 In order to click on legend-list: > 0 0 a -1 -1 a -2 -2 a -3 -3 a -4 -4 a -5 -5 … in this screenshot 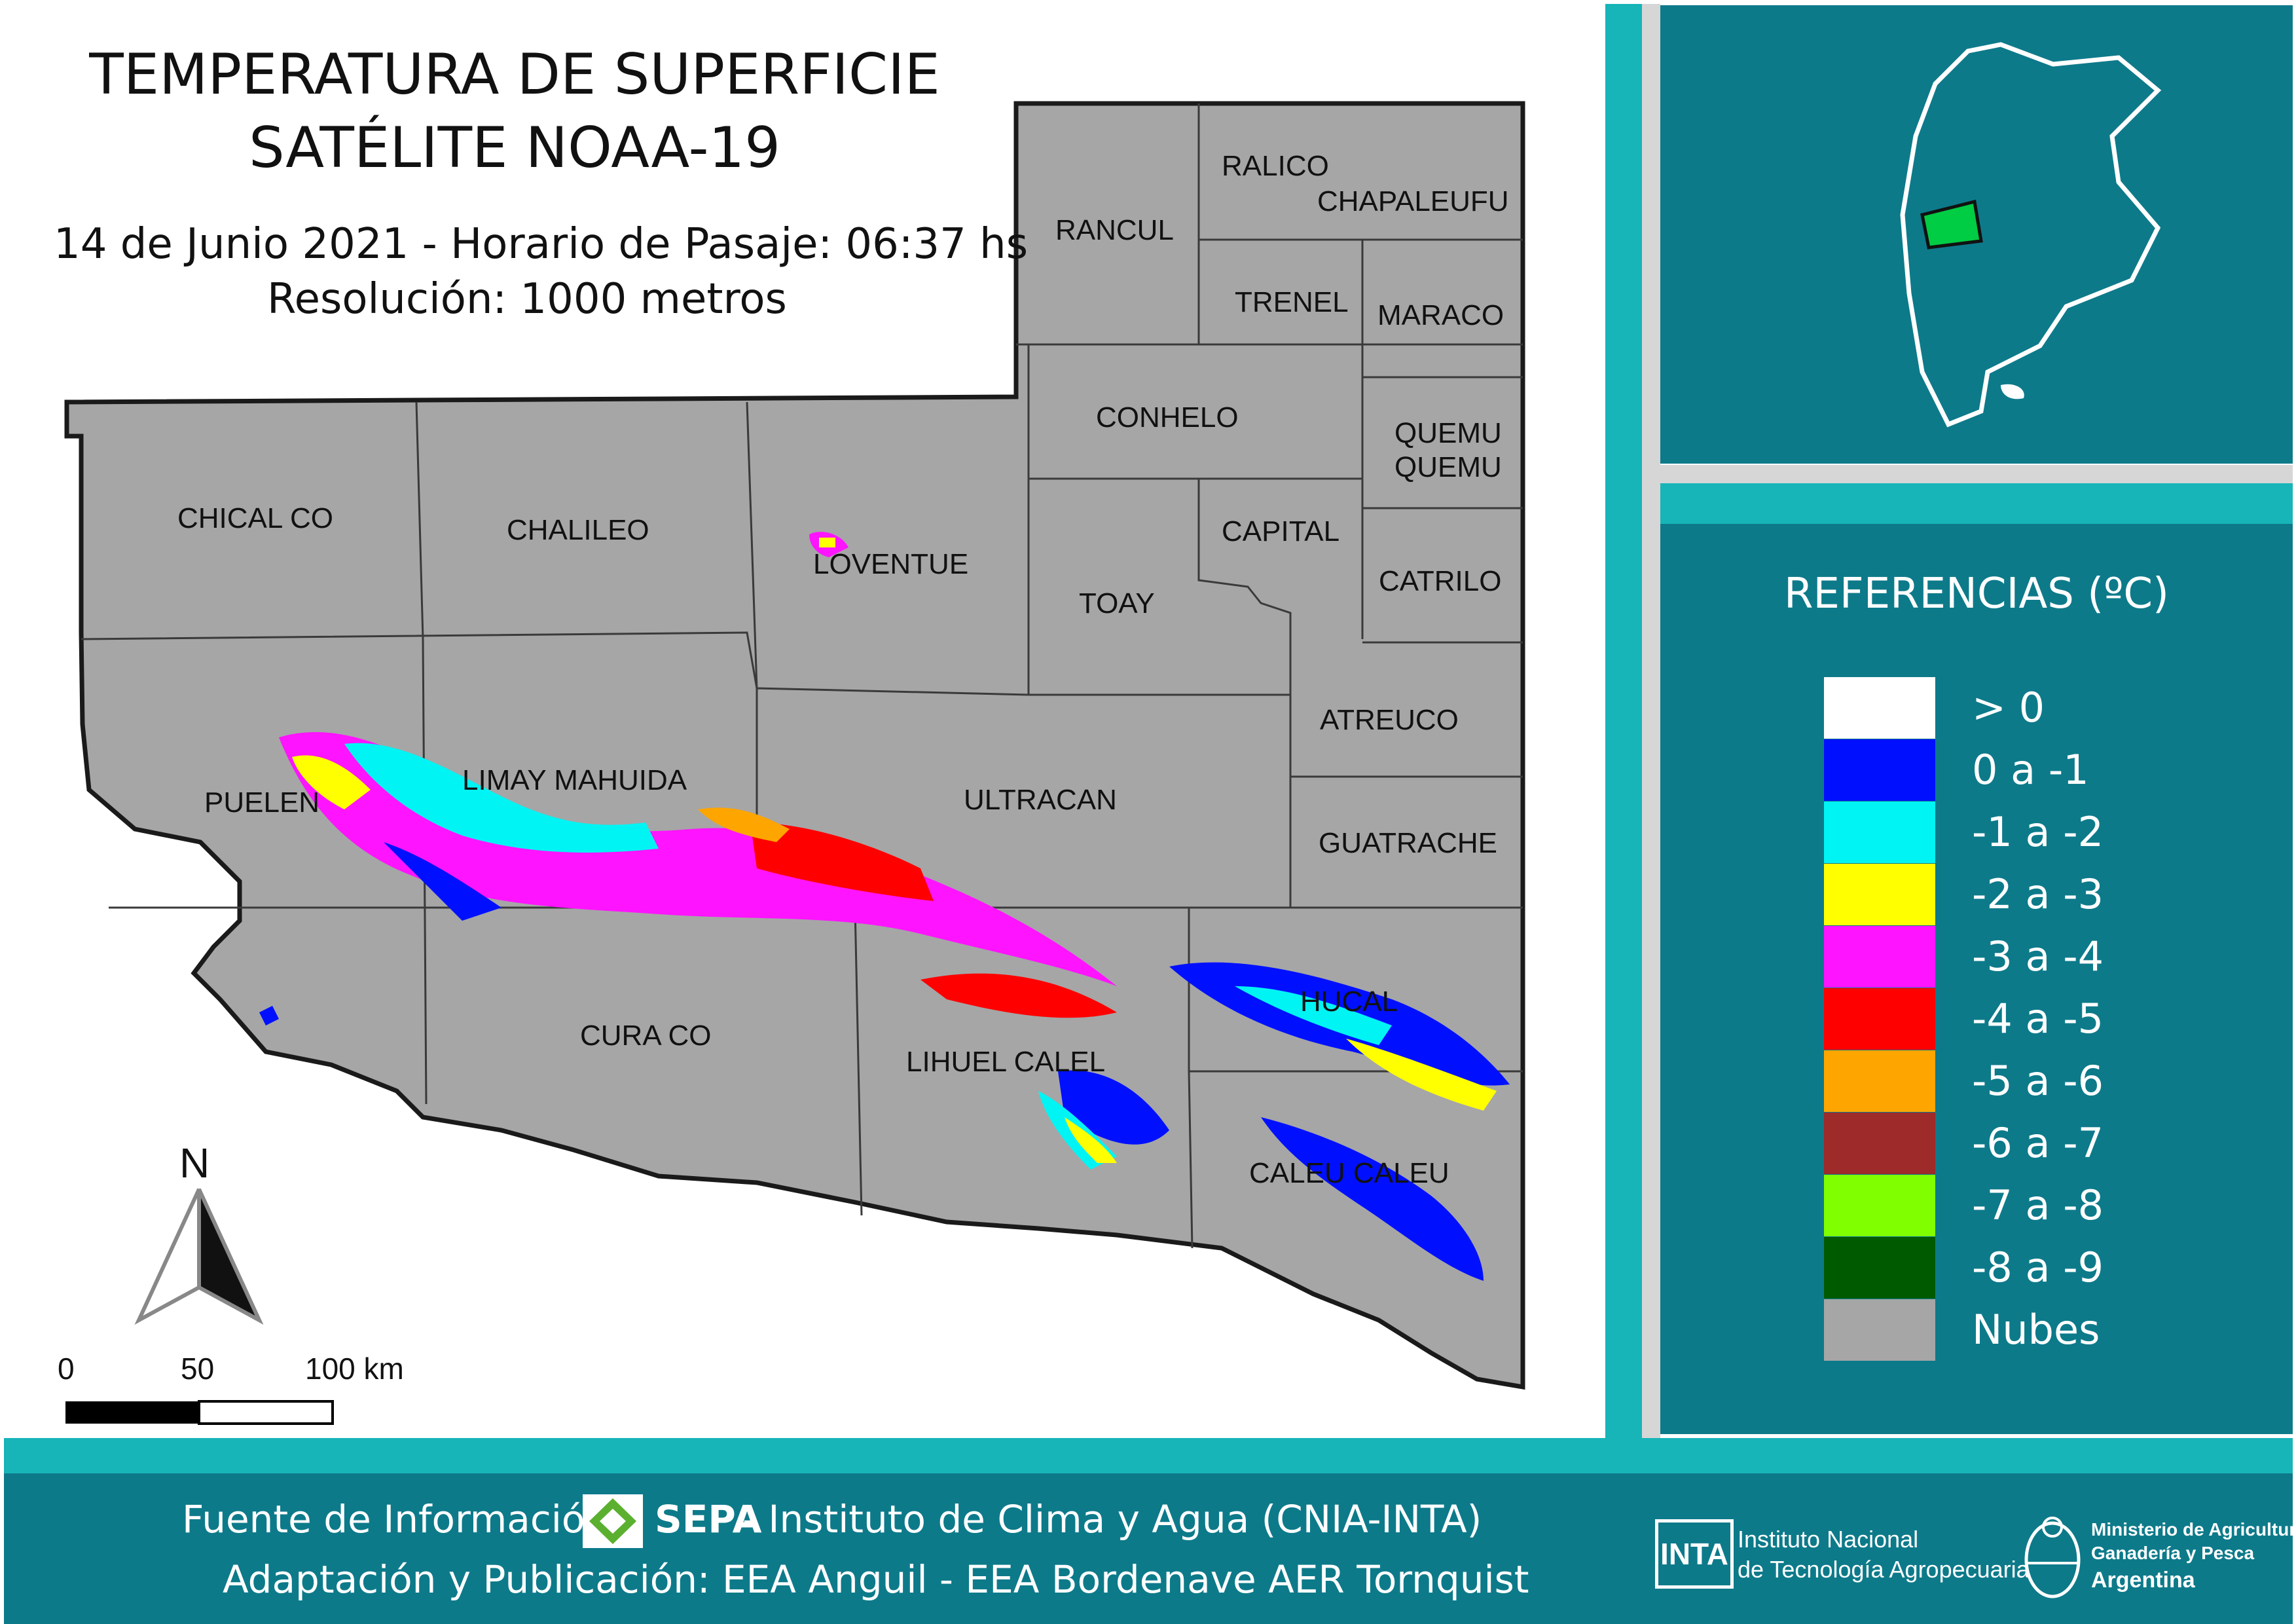, I will do `click(1976, 1030)`.